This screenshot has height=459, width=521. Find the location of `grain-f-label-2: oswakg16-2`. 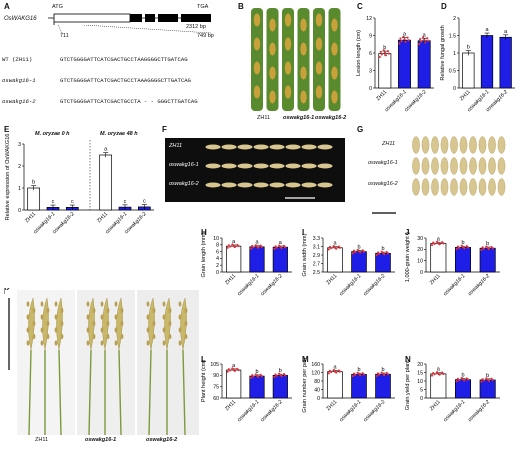

grain-f-label-2: oswakg16-2 is located at coordinates (184, 184).